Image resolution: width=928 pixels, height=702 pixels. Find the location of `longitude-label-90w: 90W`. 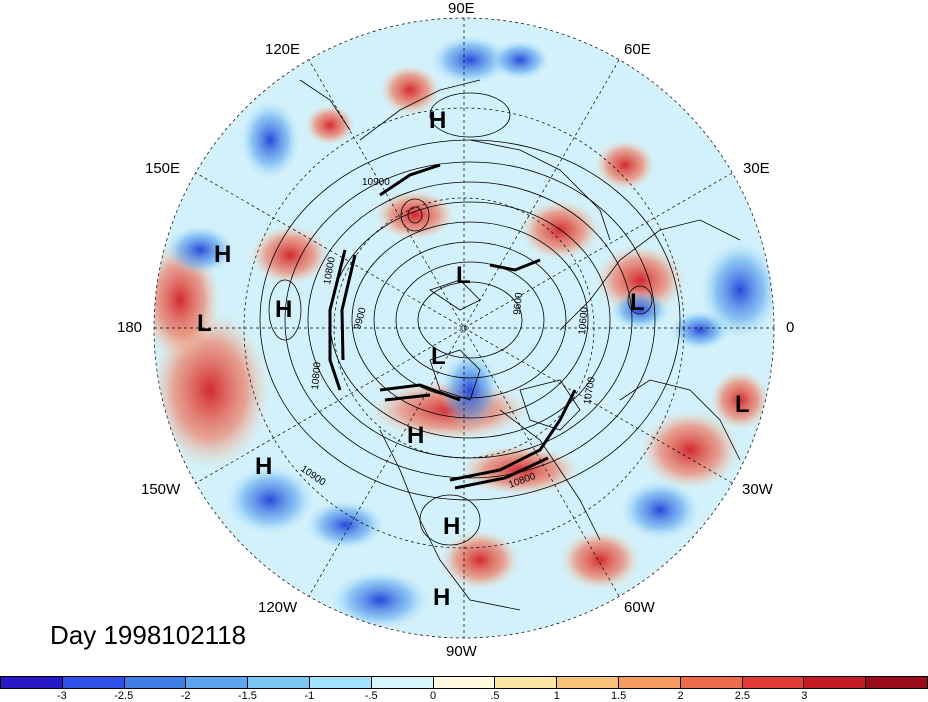

longitude-label-90w: 90W is located at coordinates (461, 651).